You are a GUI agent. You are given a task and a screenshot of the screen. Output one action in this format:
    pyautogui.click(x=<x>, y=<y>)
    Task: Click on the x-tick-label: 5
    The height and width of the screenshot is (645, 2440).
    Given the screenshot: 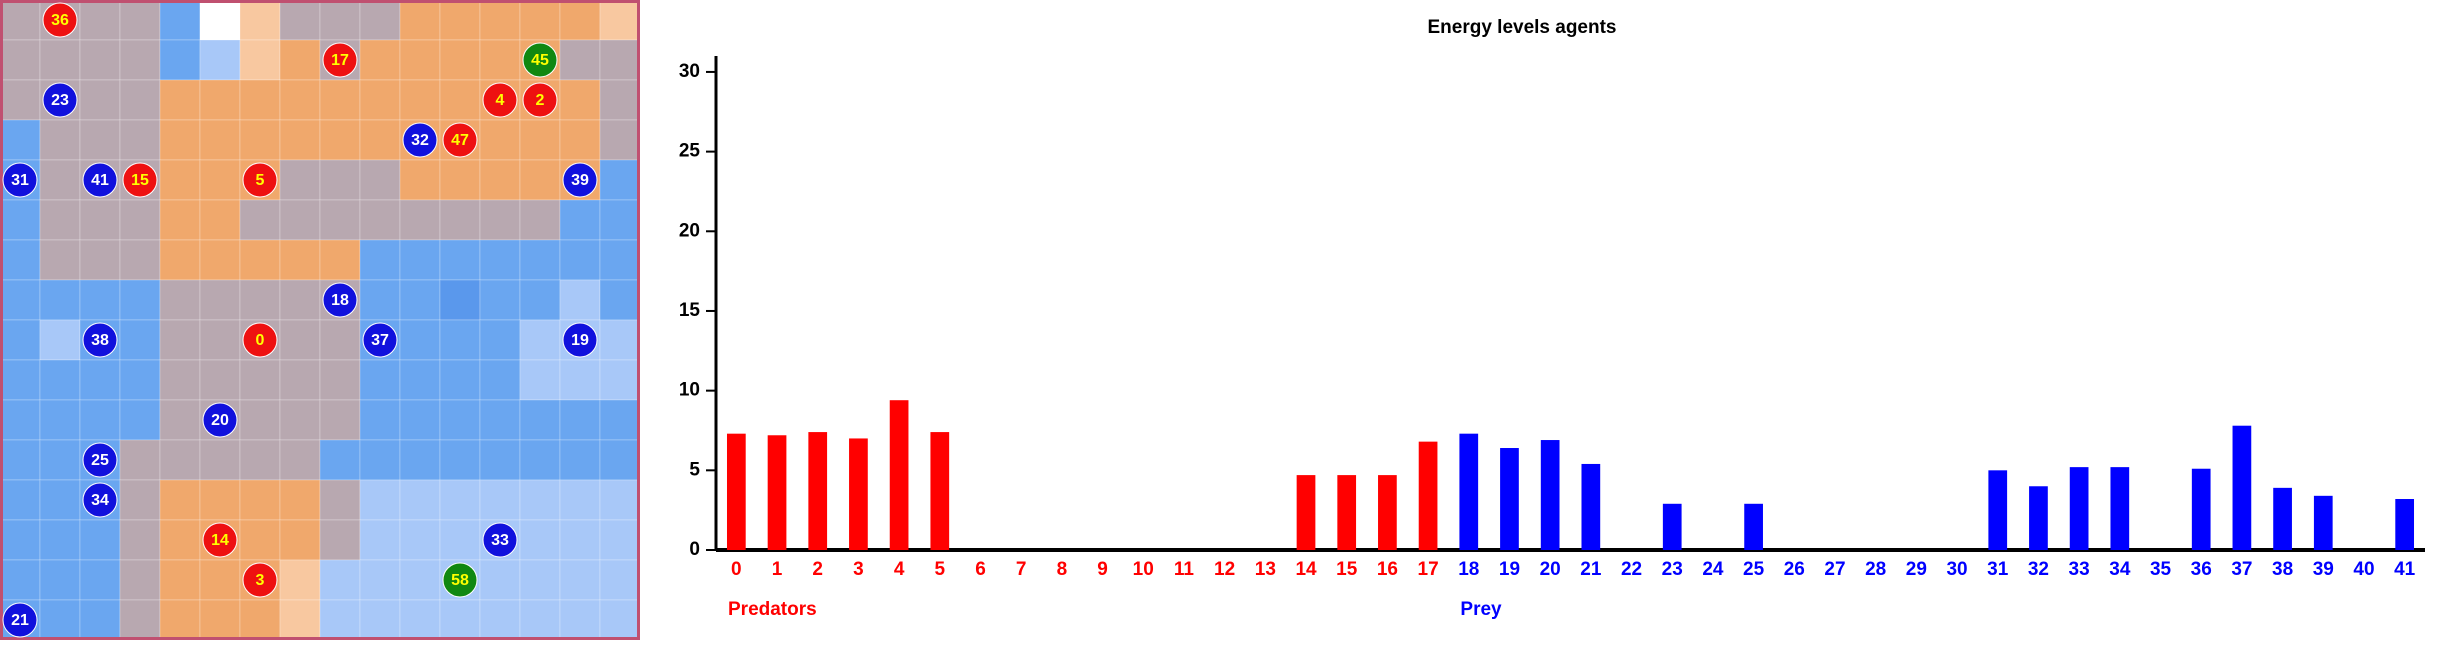 What is the action you would take?
    pyautogui.click(x=940, y=569)
    